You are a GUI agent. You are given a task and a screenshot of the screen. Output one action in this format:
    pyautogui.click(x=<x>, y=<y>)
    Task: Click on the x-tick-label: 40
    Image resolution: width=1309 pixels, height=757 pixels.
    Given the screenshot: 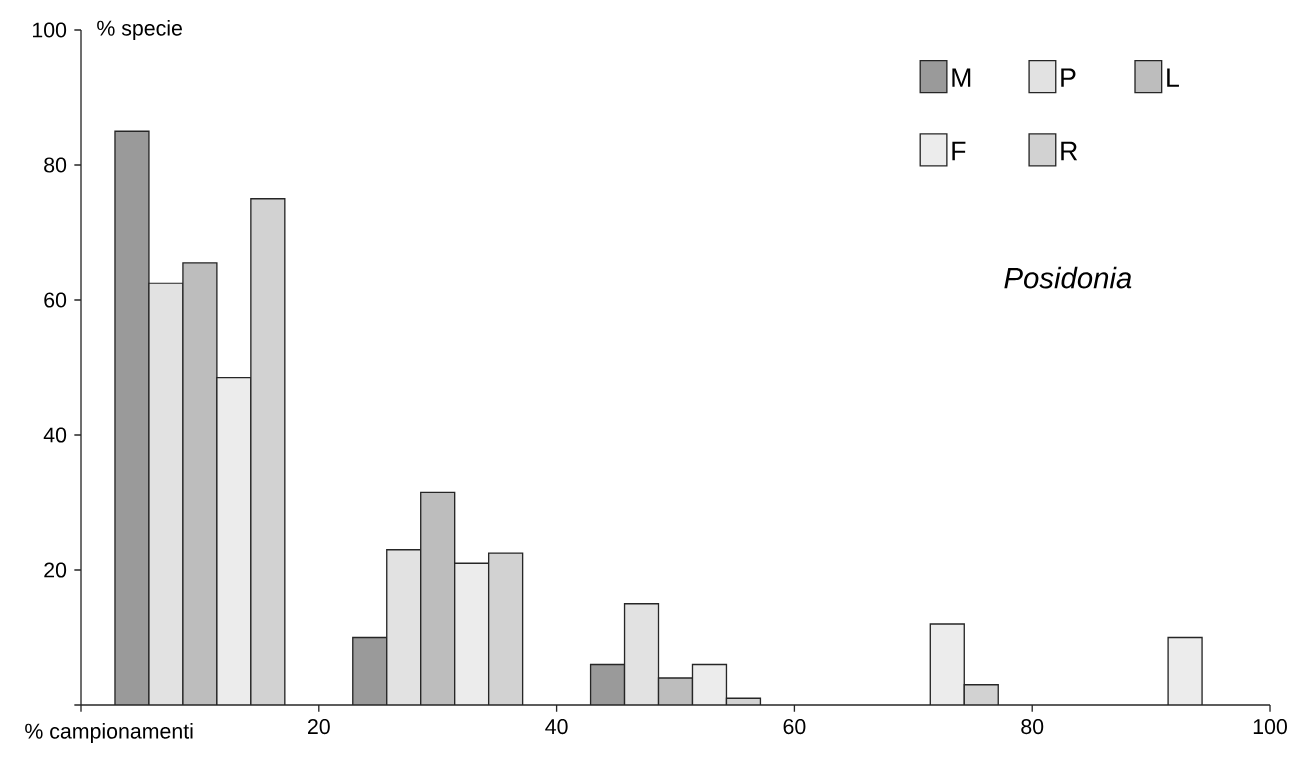 What is the action you would take?
    pyautogui.click(x=556, y=727)
    